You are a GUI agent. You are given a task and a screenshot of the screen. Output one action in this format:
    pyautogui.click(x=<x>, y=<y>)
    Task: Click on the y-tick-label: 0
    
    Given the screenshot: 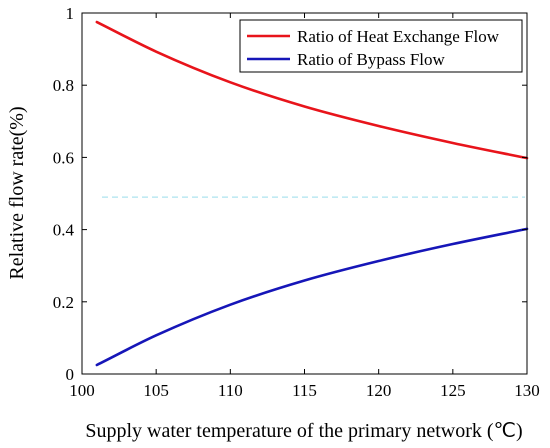 What is the action you would take?
    pyautogui.click(x=70, y=374)
    